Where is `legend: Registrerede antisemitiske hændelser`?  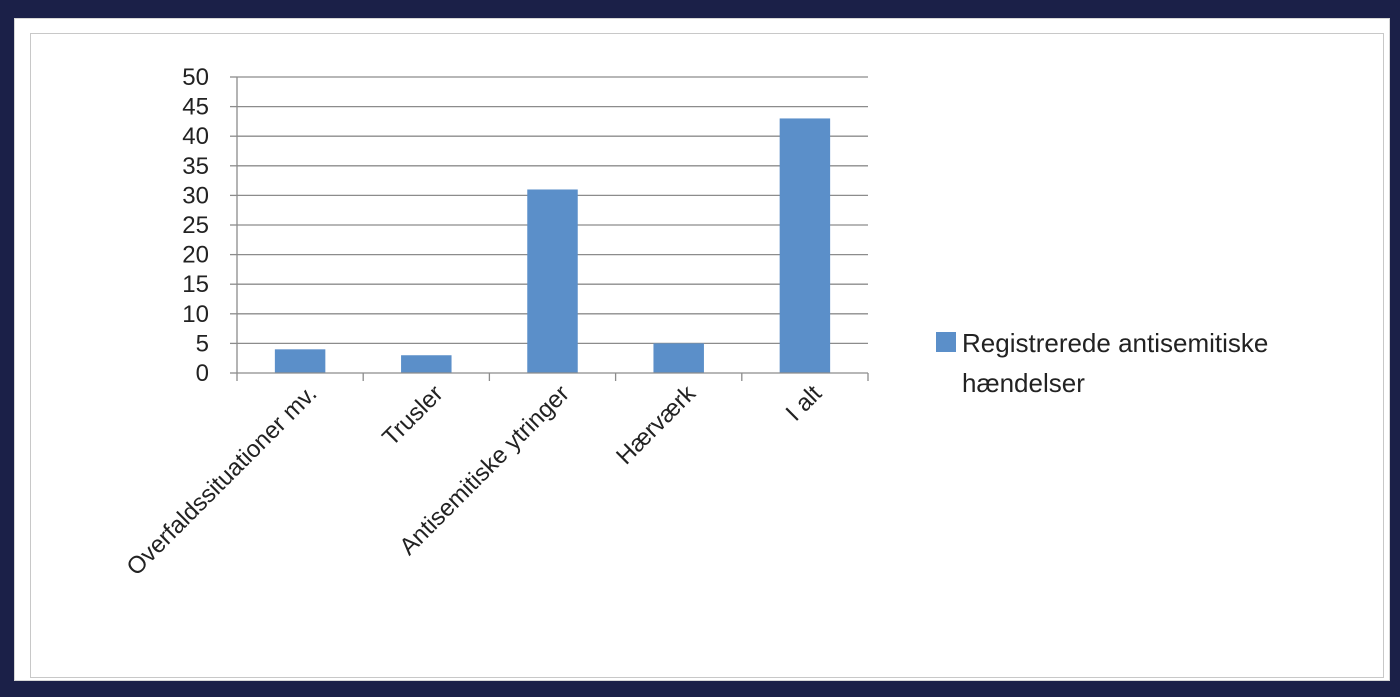
legend: Registrerede antisemitiske hændelser is located at coordinates (1102, 363).